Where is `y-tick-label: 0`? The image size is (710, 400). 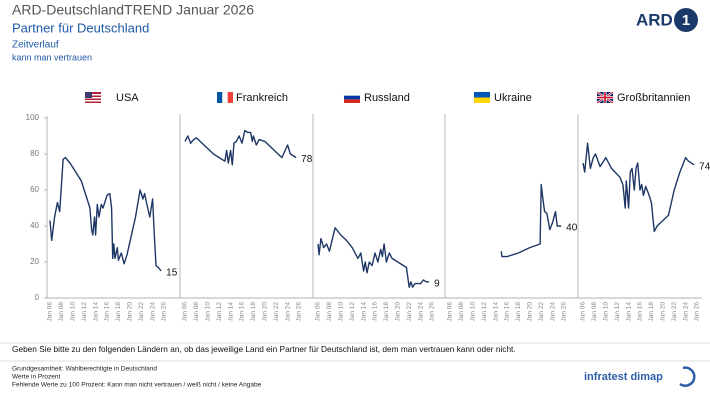 y-tick-label: 0 is located at coordinates (37, 297).